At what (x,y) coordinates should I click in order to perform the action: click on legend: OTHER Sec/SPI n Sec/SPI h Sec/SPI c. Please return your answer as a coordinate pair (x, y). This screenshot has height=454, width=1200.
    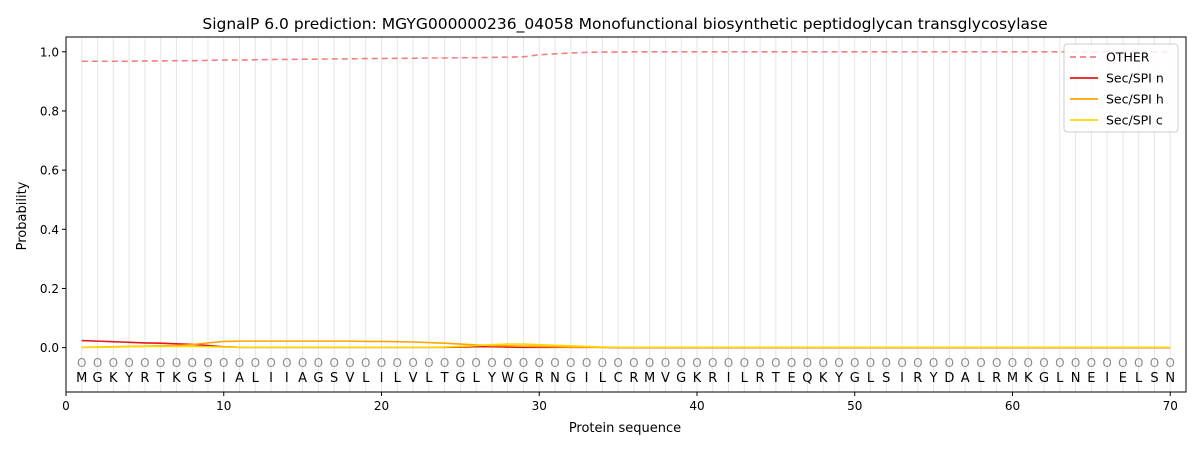
    Looking at the image, I should click on (1121, 88).